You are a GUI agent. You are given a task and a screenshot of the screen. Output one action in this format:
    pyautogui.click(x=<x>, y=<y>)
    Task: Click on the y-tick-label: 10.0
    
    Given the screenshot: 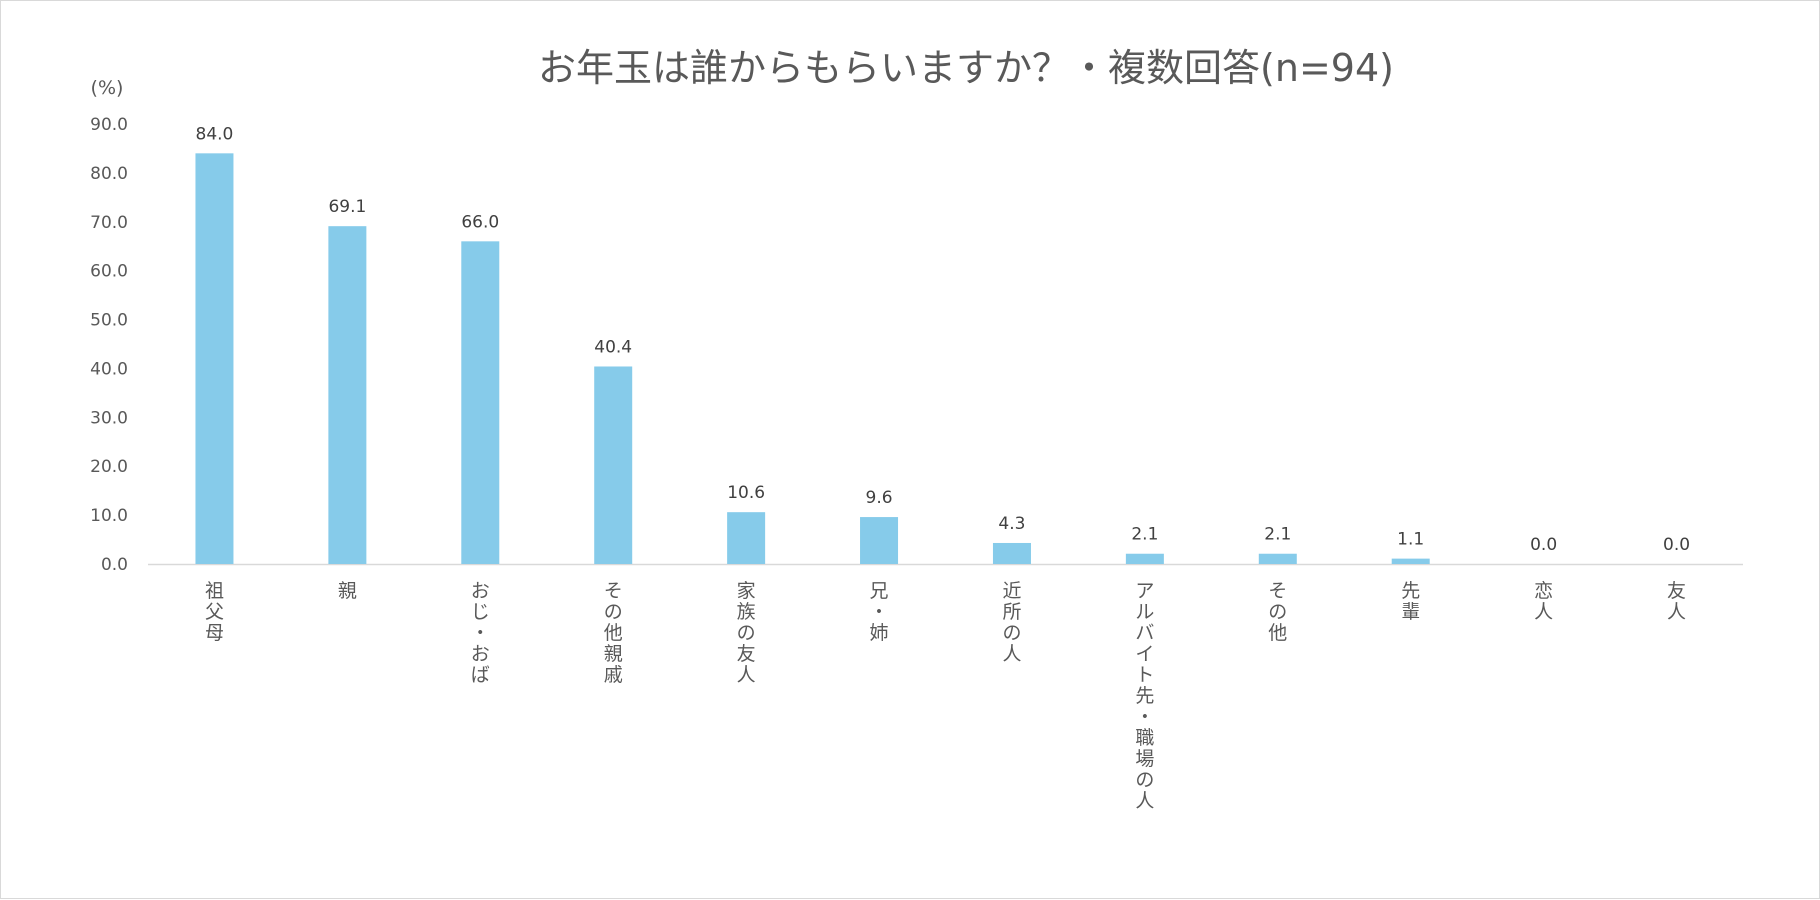 What is the action you would take?
    pyautogui.click(x=109, y=516)
    